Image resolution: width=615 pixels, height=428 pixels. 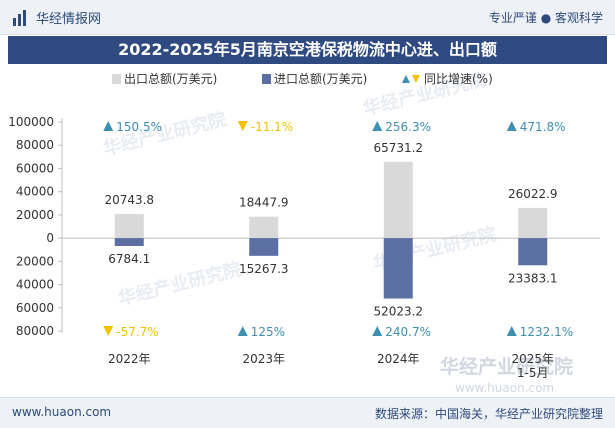 I want to click on export-growth-label: -11.1%, so click(x=272, y=127).